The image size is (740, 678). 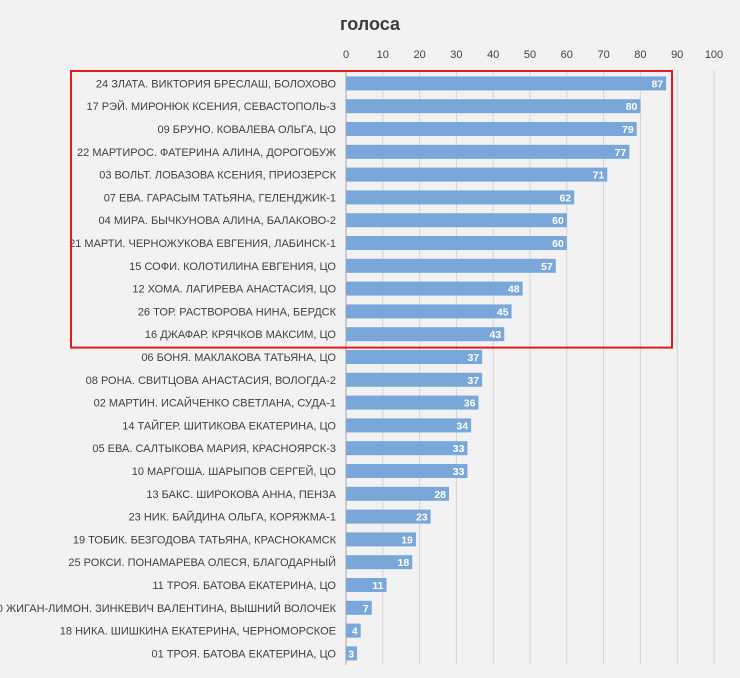 What do you see at coordinates (234, 471) in the screenshot?
I see `category-label: 10 МАРГОША. ШАРЫПОВ СЕРГЕЙ, ЦО` at bounding box center [234, 471].